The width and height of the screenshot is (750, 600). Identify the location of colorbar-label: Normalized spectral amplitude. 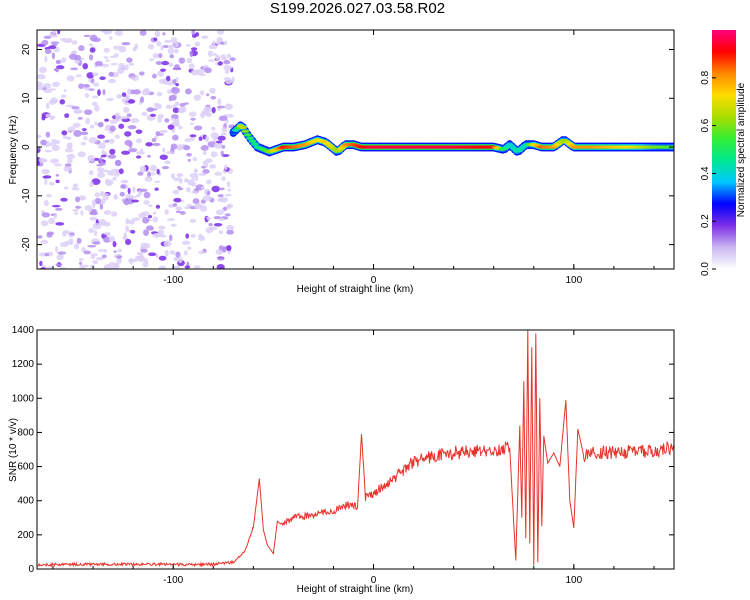
(741, 149).